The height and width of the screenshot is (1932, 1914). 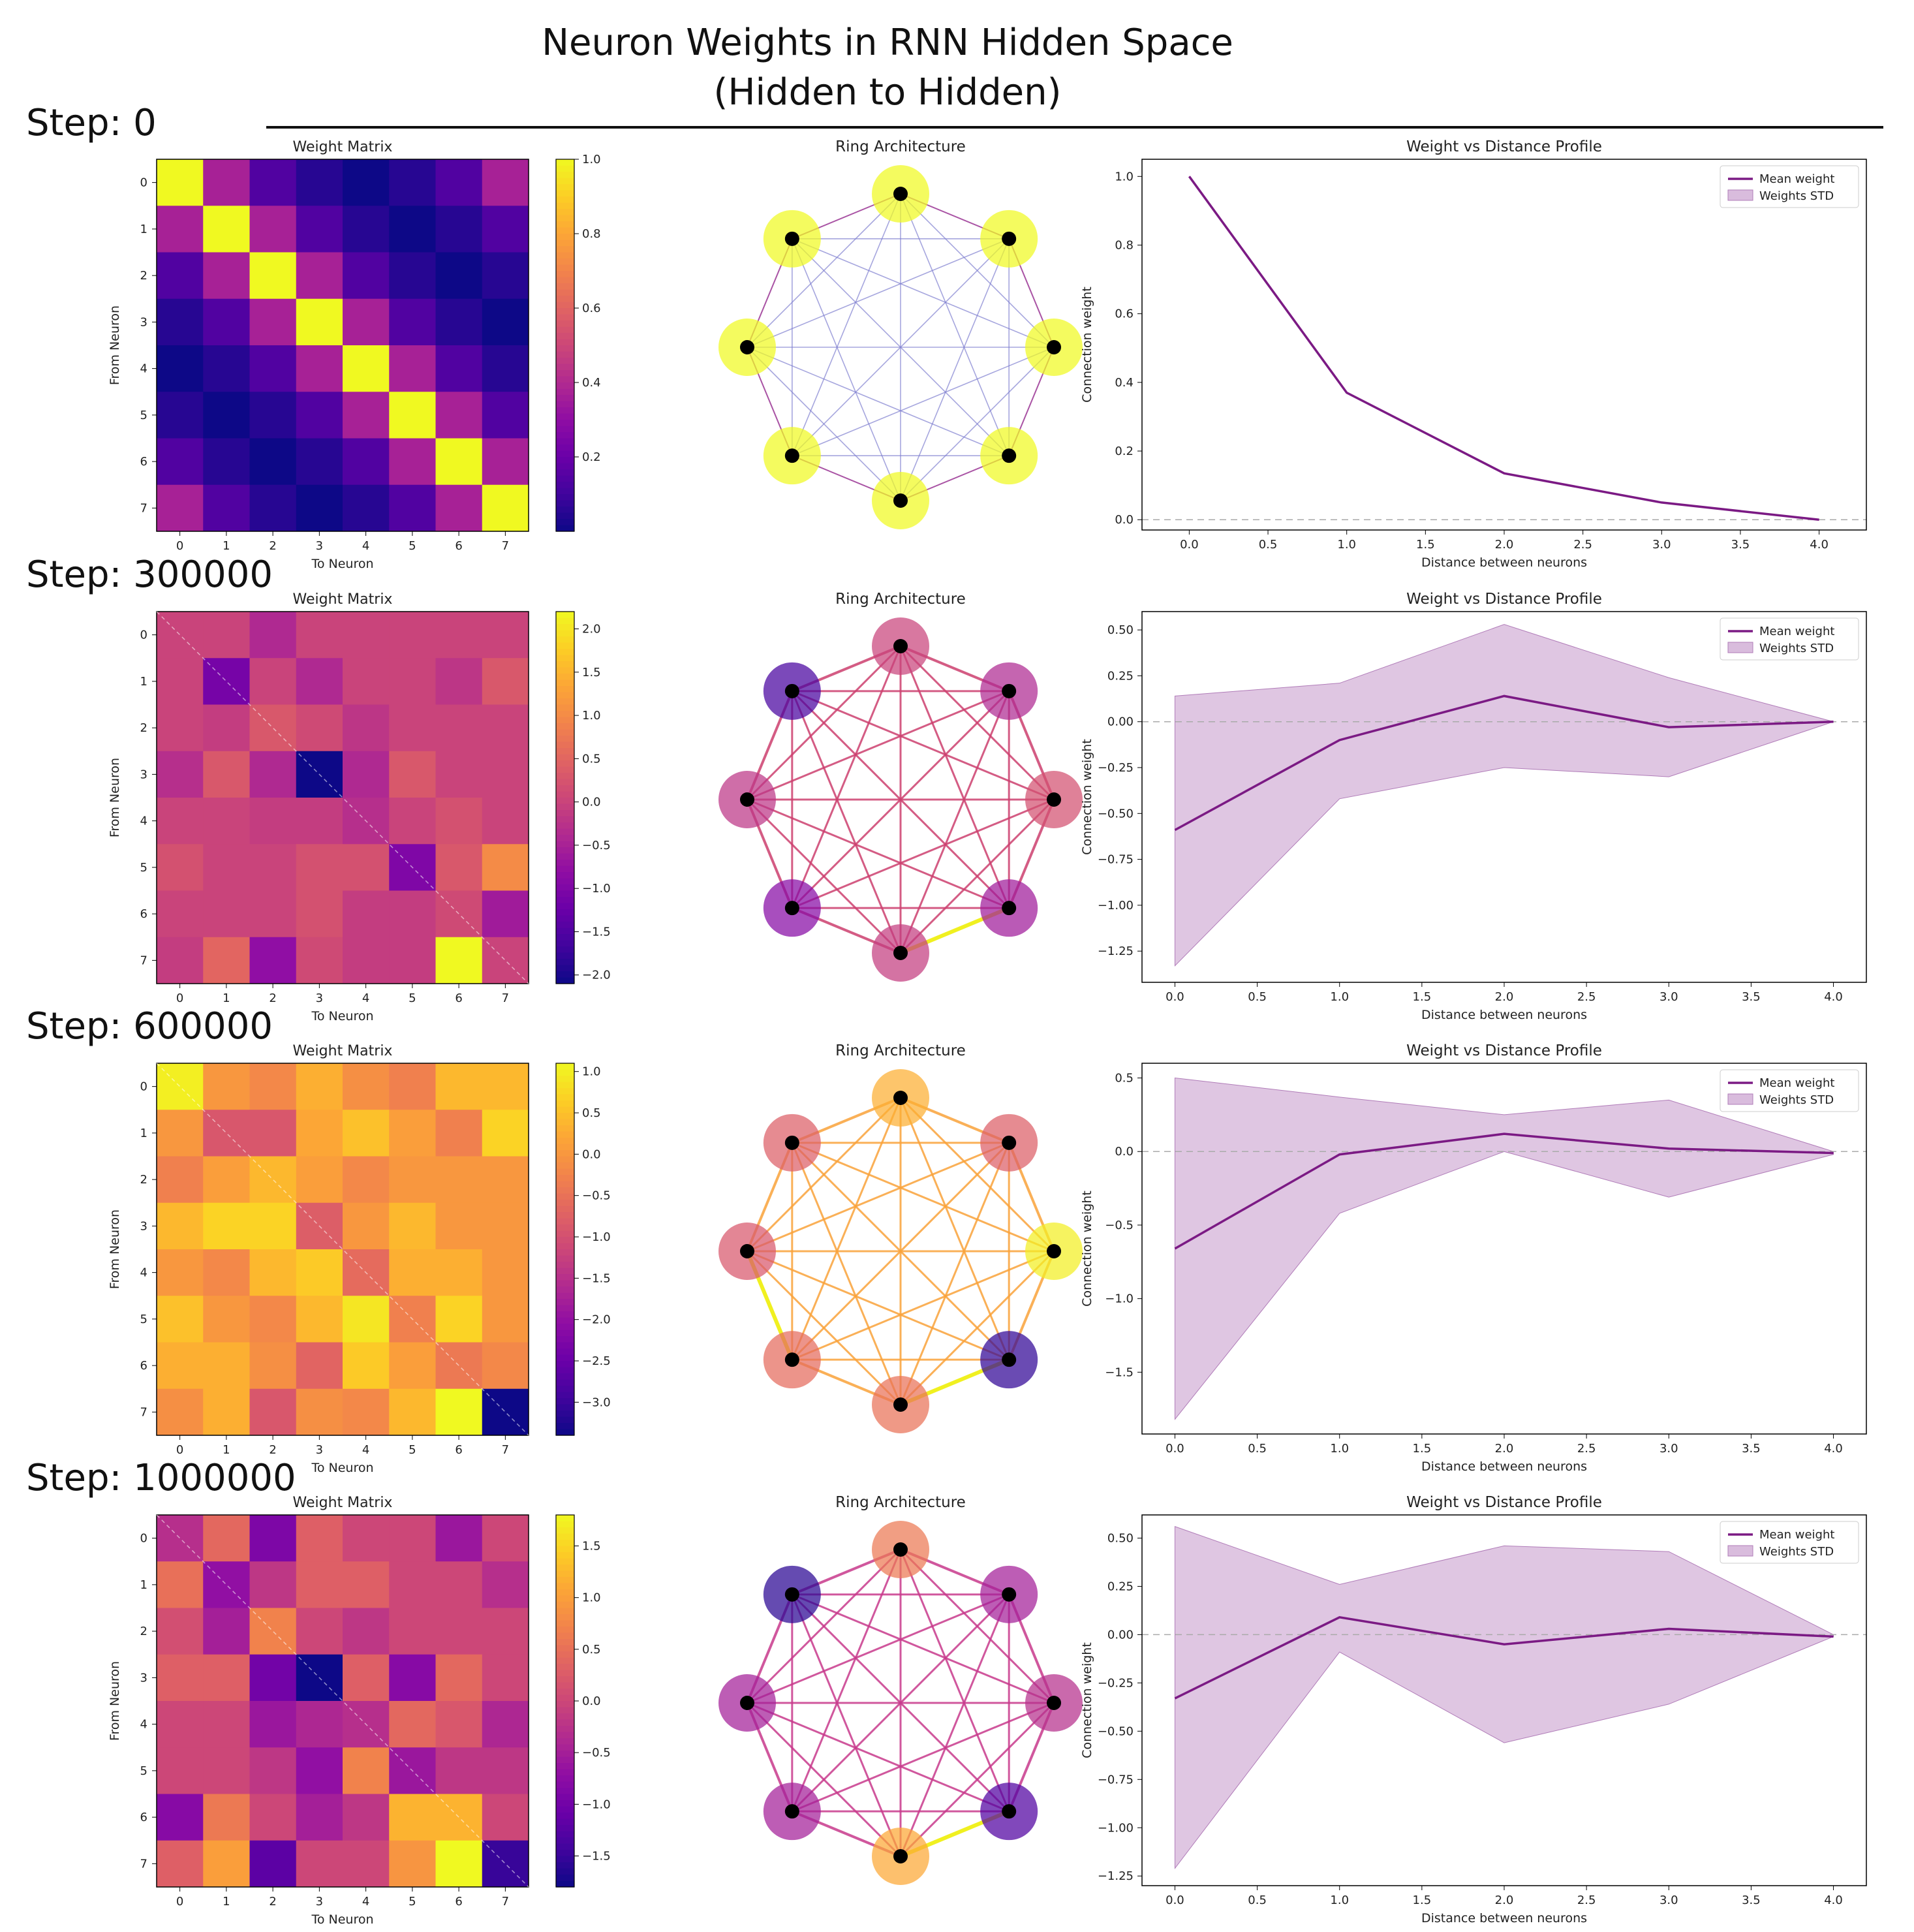 I want to click on x-tick-label: 0.0, so click(x=1189, y=545).